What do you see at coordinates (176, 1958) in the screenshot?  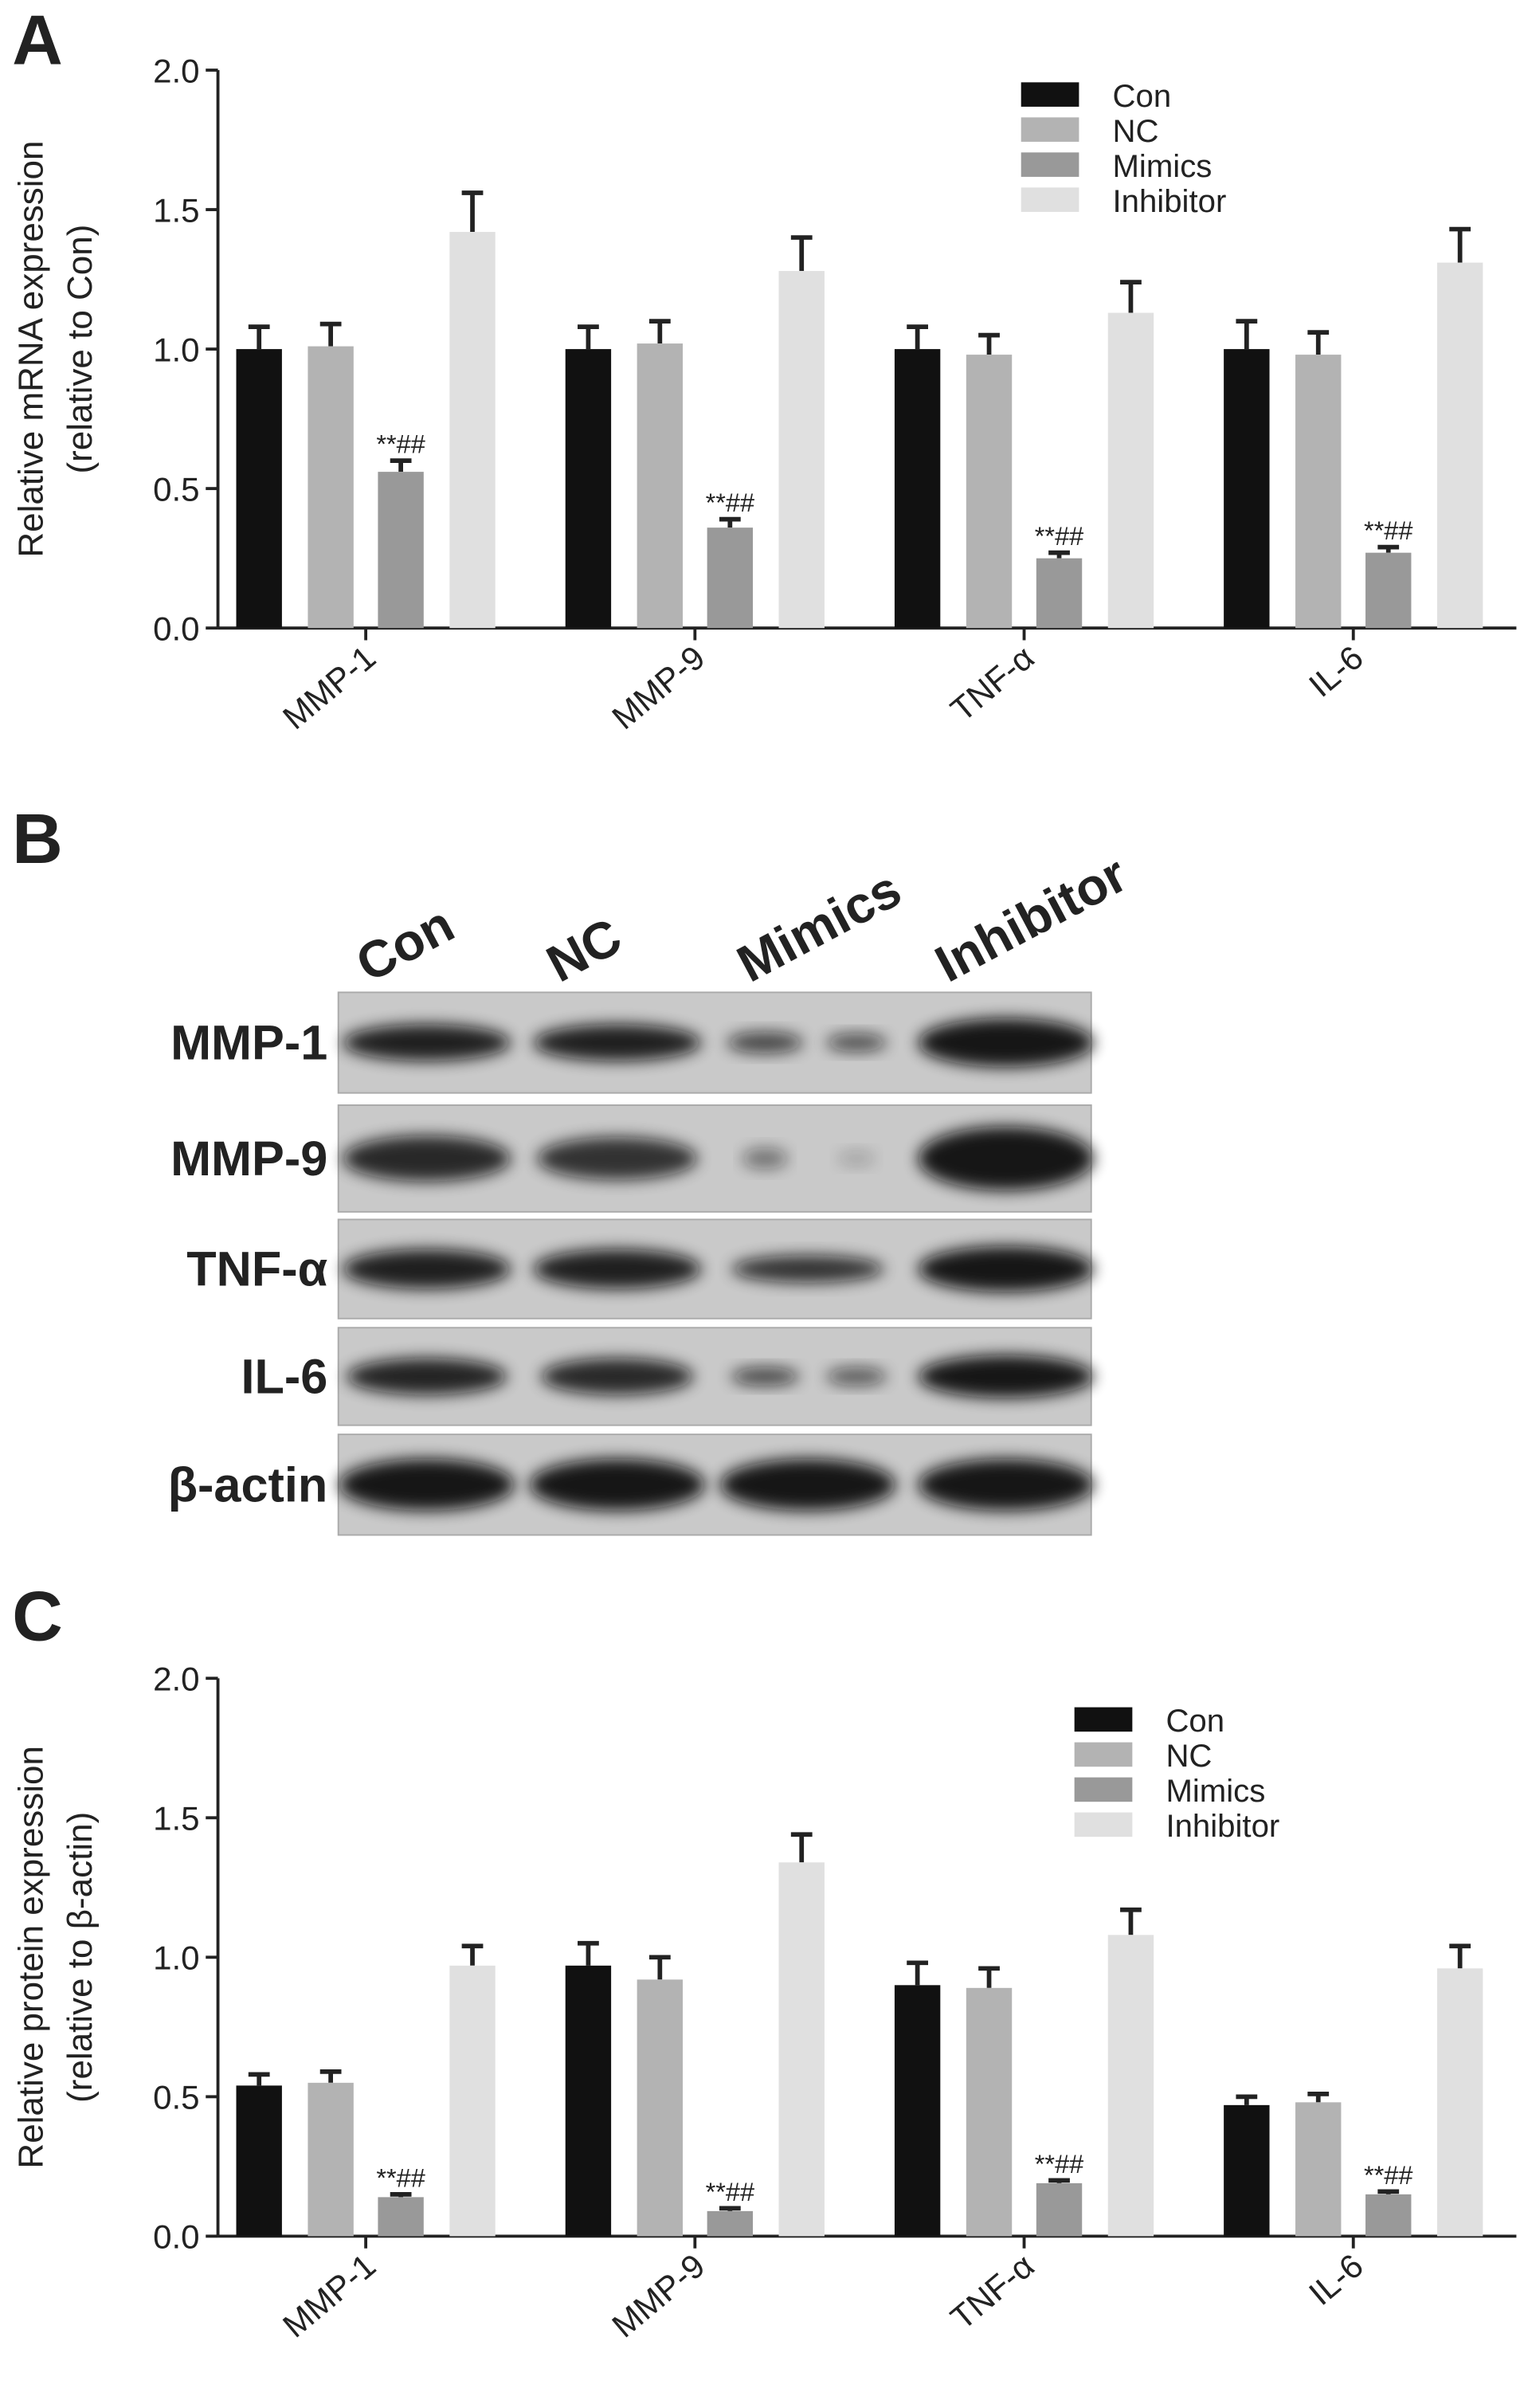 I see `y-tick-label: 1.0` at bounding box center [176, 1958].